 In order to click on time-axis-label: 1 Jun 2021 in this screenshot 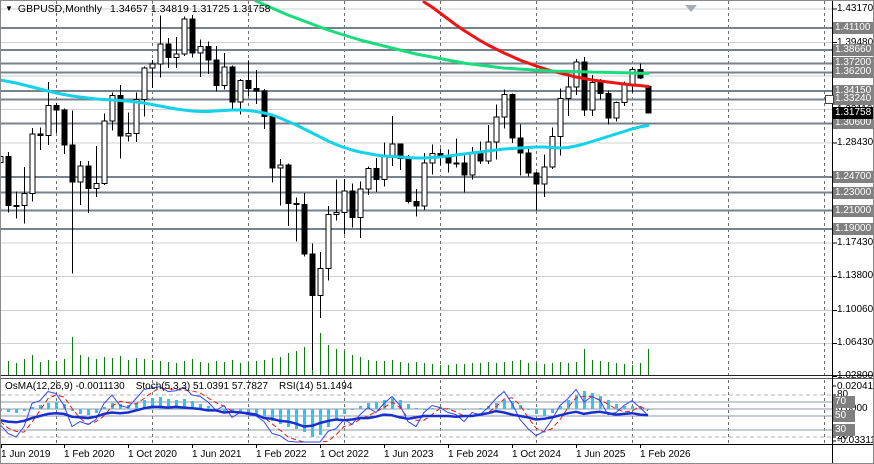, I will do `click(217, 454)`.